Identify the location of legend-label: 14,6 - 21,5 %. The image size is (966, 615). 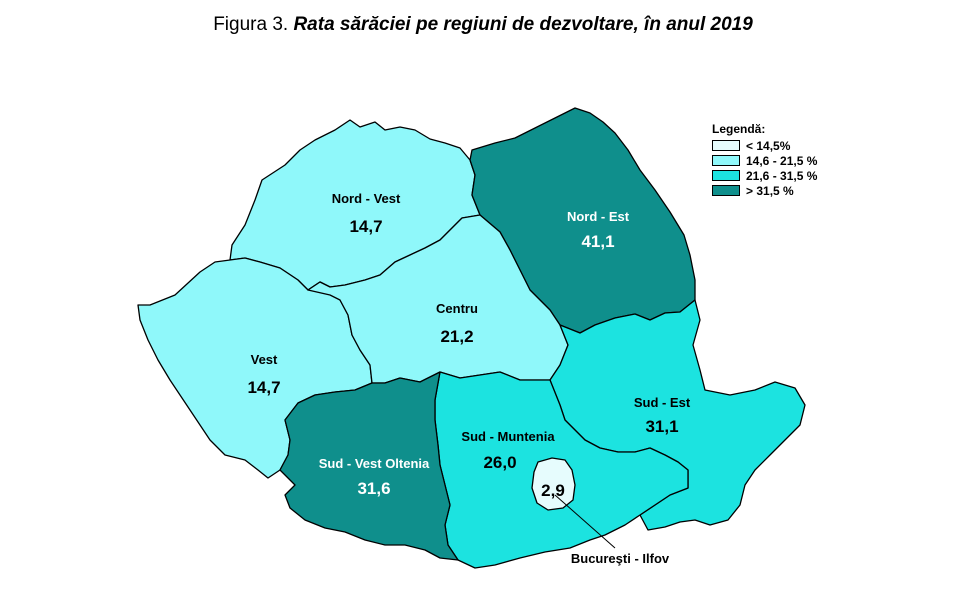
(782, 160).